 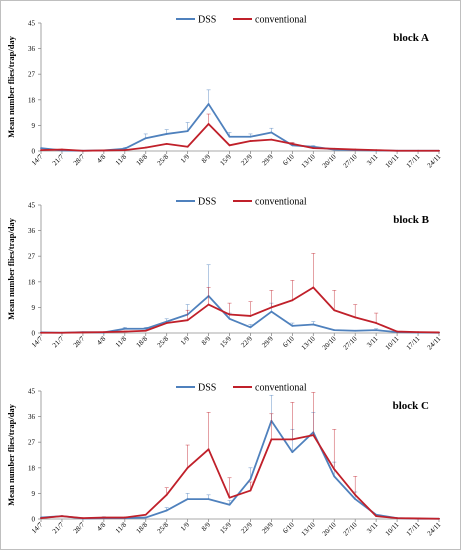 I want to click on y-tick-label: 0, so click(x=34, y=334).